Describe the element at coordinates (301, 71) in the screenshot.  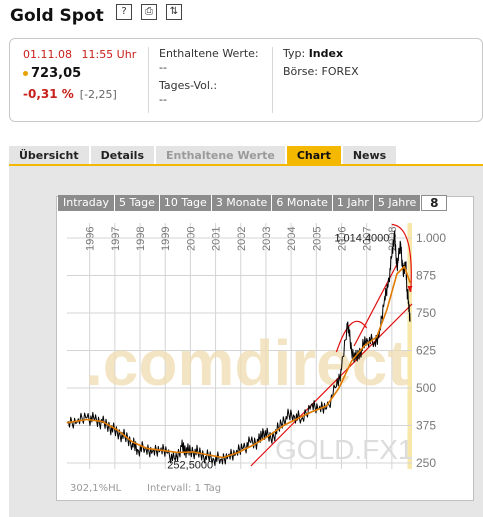
I see `exchange-label: Börse:` at that location.